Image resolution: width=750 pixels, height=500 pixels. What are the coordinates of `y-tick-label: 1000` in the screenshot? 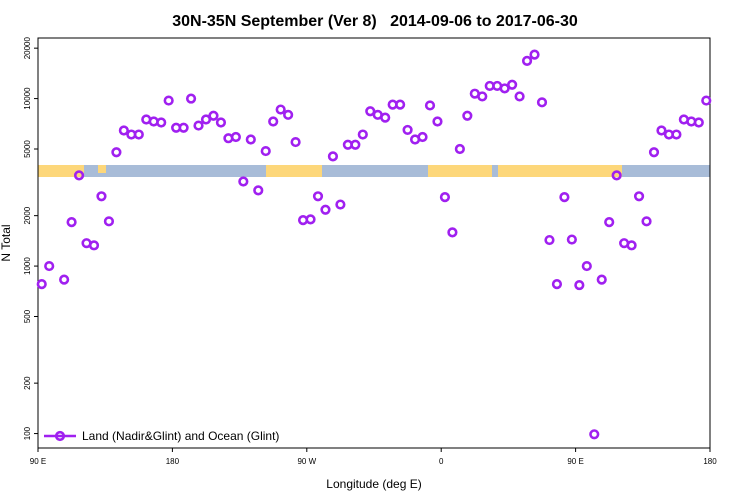 It's located at (27, 266).